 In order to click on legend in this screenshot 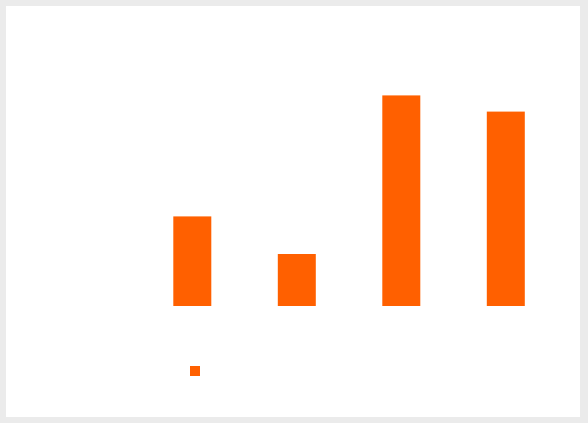, I will do `click(195, 371)`.